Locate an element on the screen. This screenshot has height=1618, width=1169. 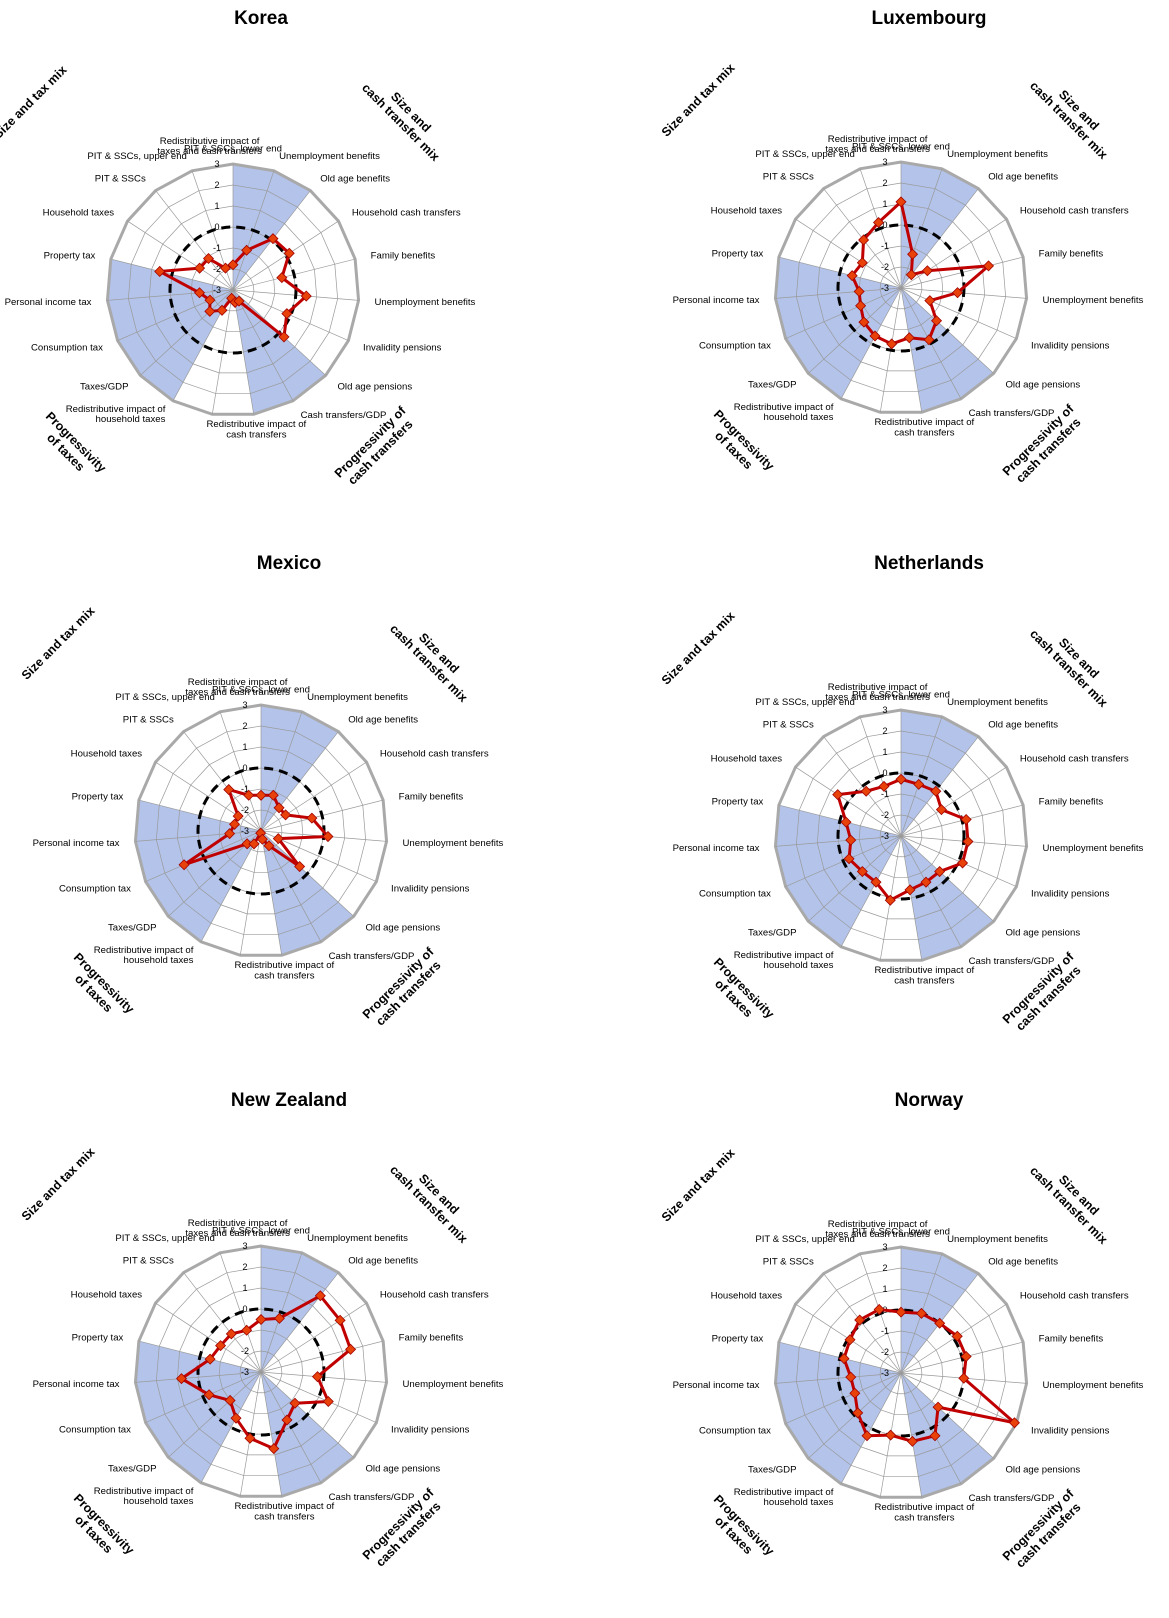
category-label: Household cash transfers is located at coordinates (434, 754).